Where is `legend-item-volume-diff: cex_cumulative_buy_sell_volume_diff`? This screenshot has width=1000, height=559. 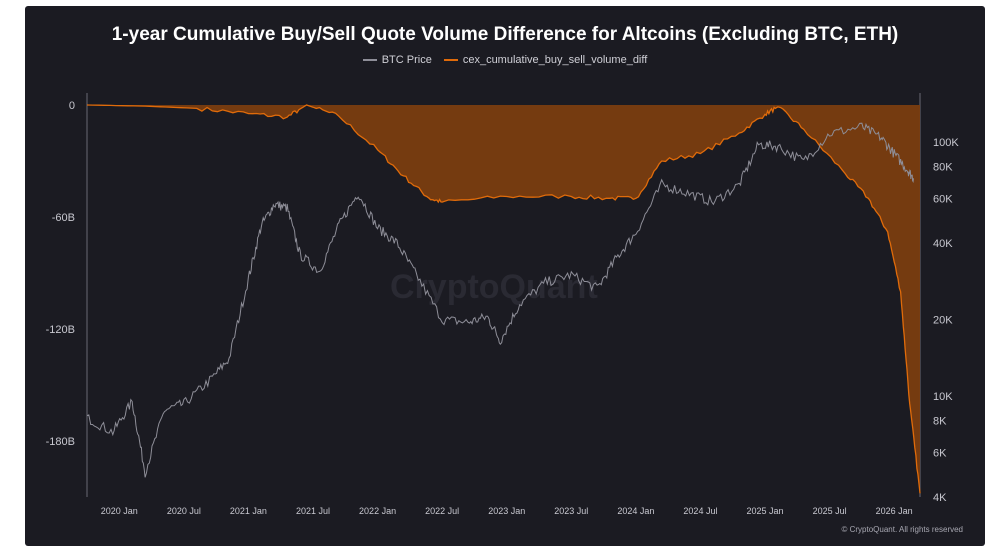
legend-item-volume-diff: cex_cumulative_buy_sell_volume_diff is located at coordinates (545, 60).